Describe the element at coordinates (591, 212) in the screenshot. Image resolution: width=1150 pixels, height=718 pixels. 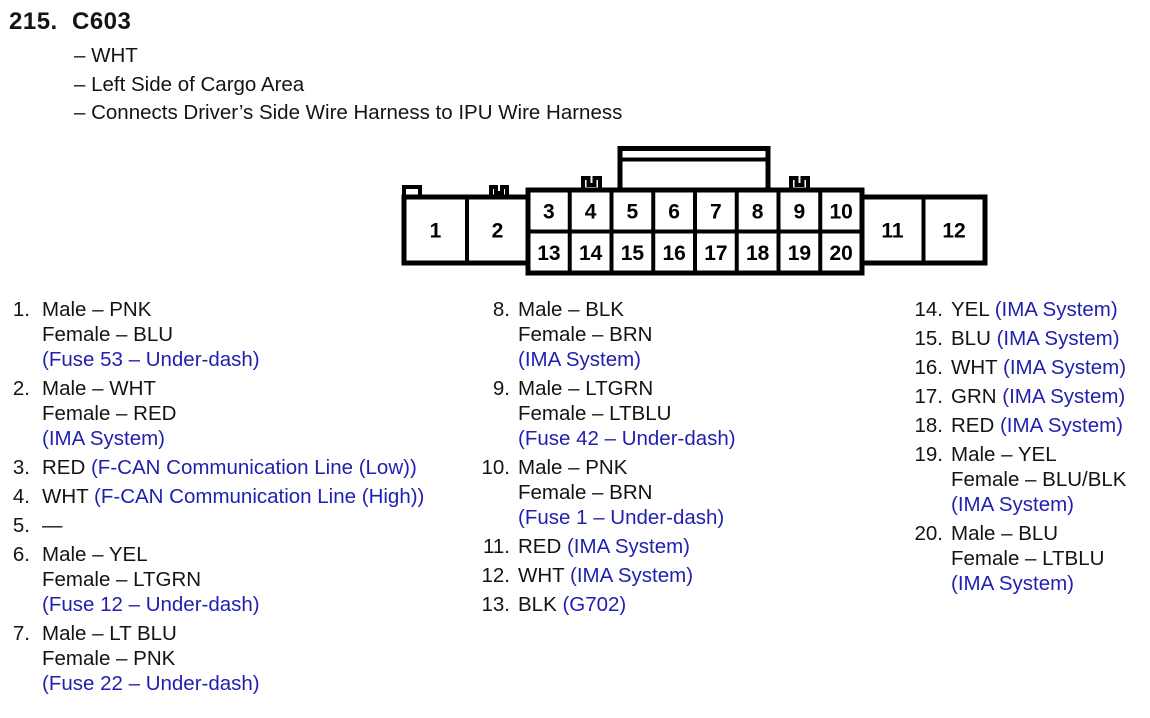
I see `cavity-4: 4` at that location.